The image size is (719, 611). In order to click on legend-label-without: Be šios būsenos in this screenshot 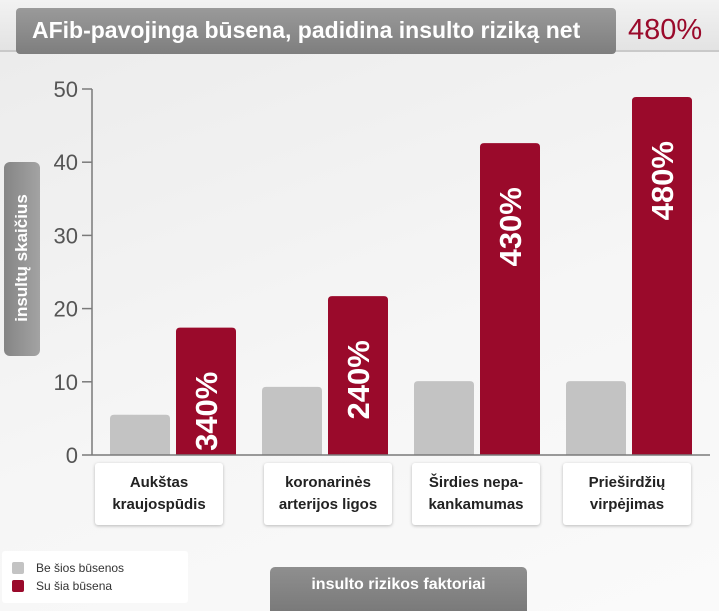, I will do `click(80, 568)`.